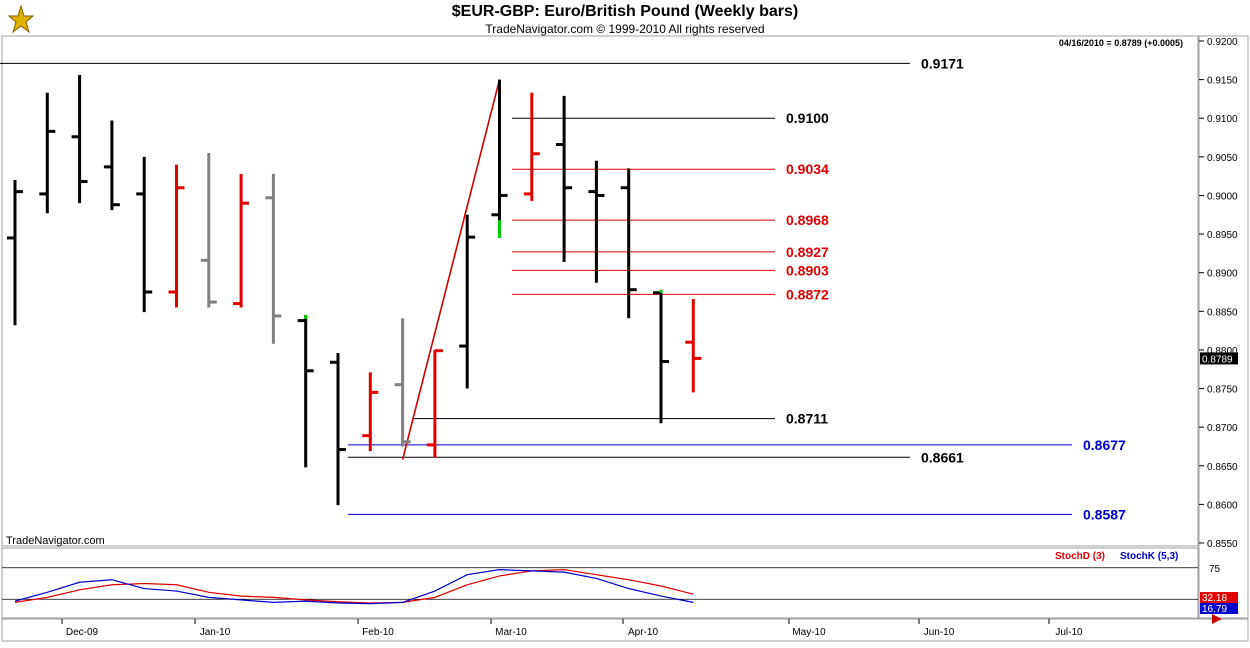 The image size is (1250, 648). I want to click on stoch-d-value-badge, so click(1219, 597).